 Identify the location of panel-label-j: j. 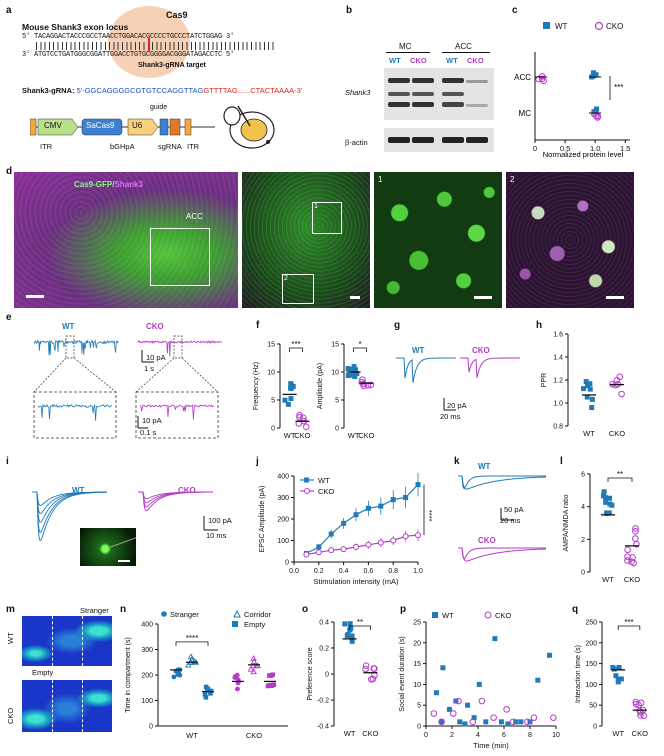
(257, 461).